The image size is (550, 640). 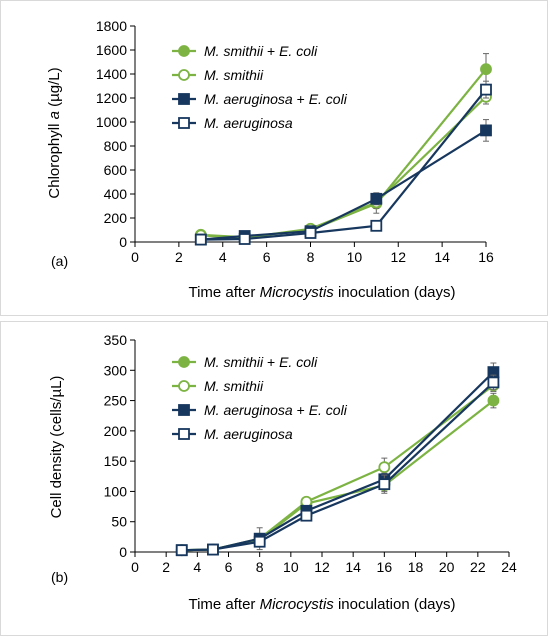 What do you see at coordinates (116, 370) in the screenshot?
I see `y-tick-label: 300` at bounding box center [116, 370].